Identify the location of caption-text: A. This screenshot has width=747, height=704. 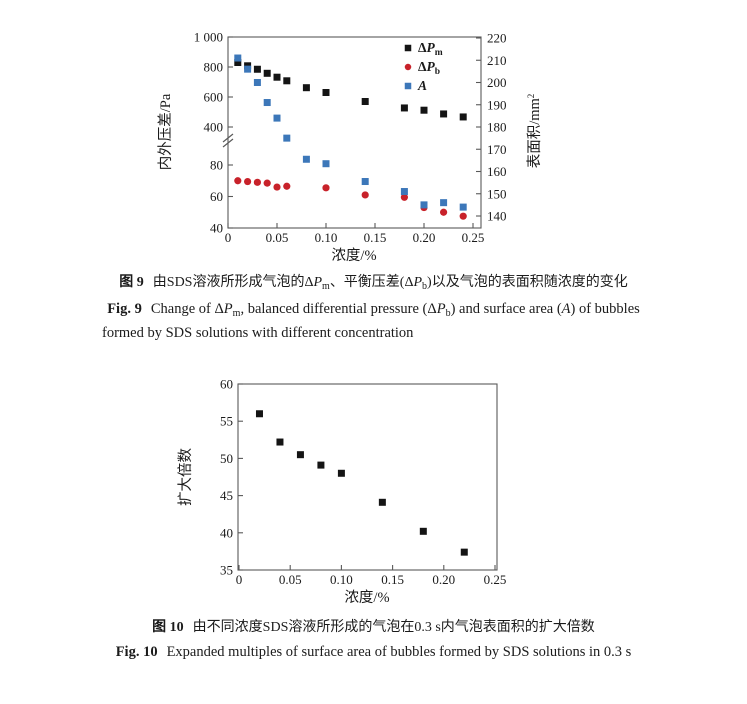
(566, 309).